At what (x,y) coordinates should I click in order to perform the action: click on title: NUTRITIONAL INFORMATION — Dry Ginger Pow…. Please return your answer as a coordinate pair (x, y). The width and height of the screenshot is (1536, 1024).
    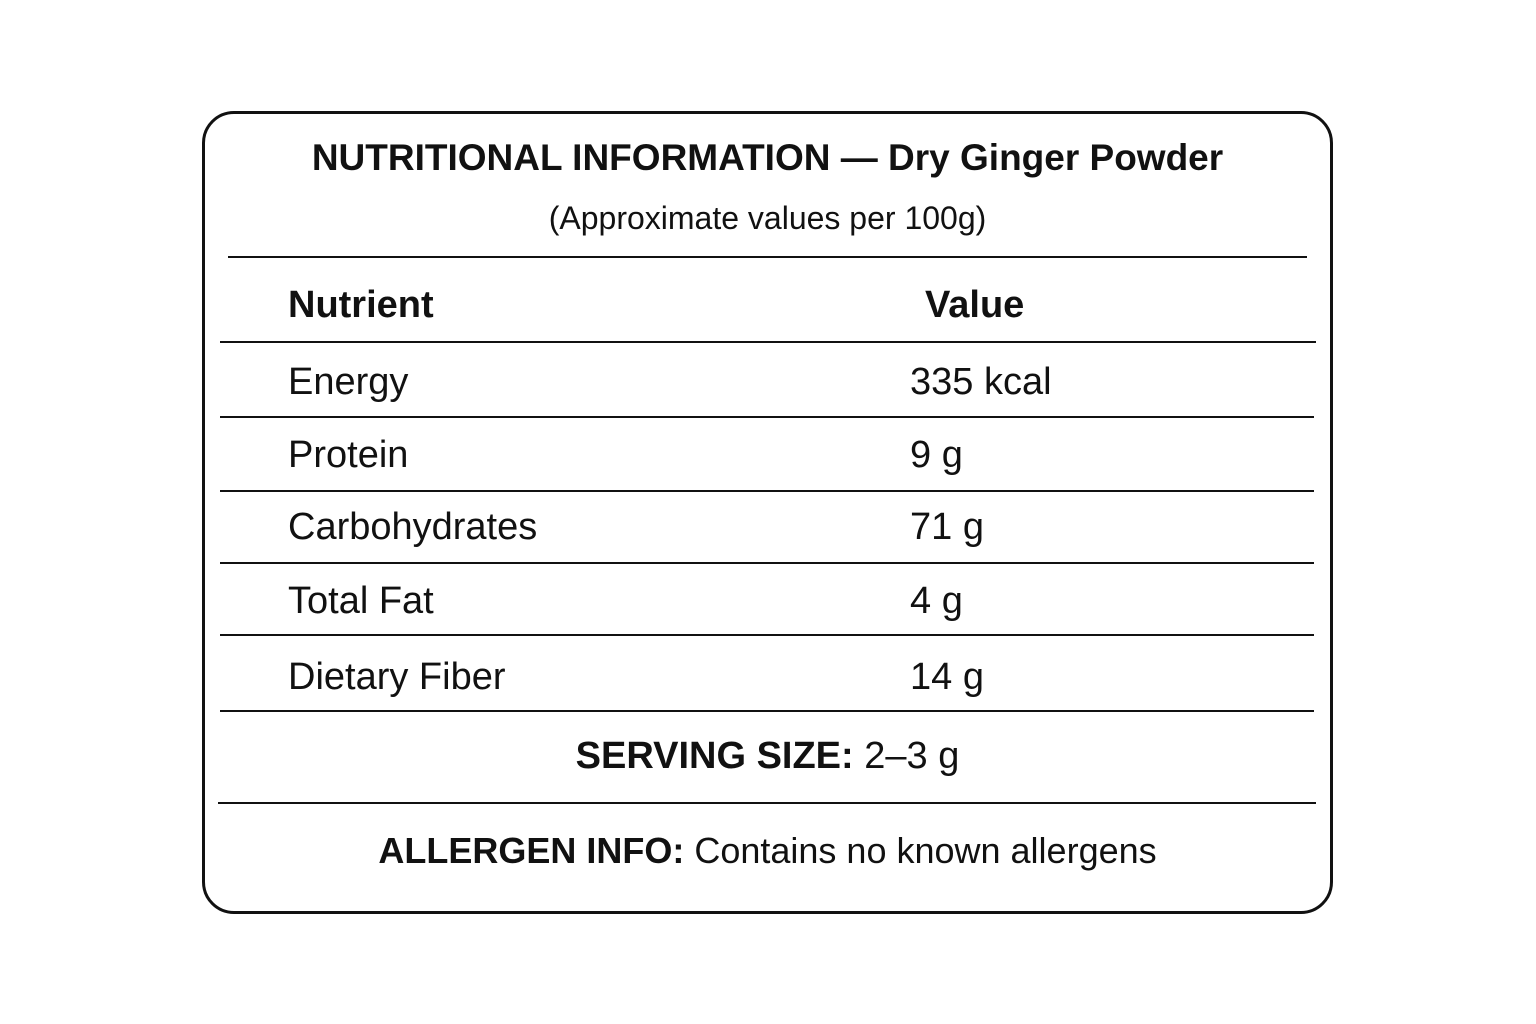
    Looking at the image, I should click on (767, 158).